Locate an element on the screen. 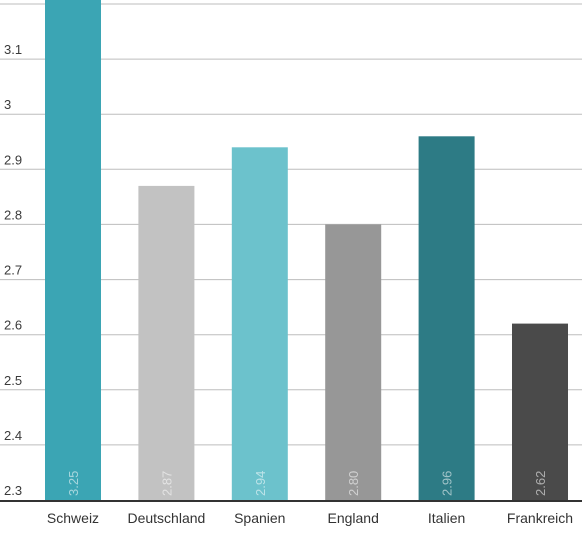  bar-value-label: 2.87 is located at coordinates (166, 483).